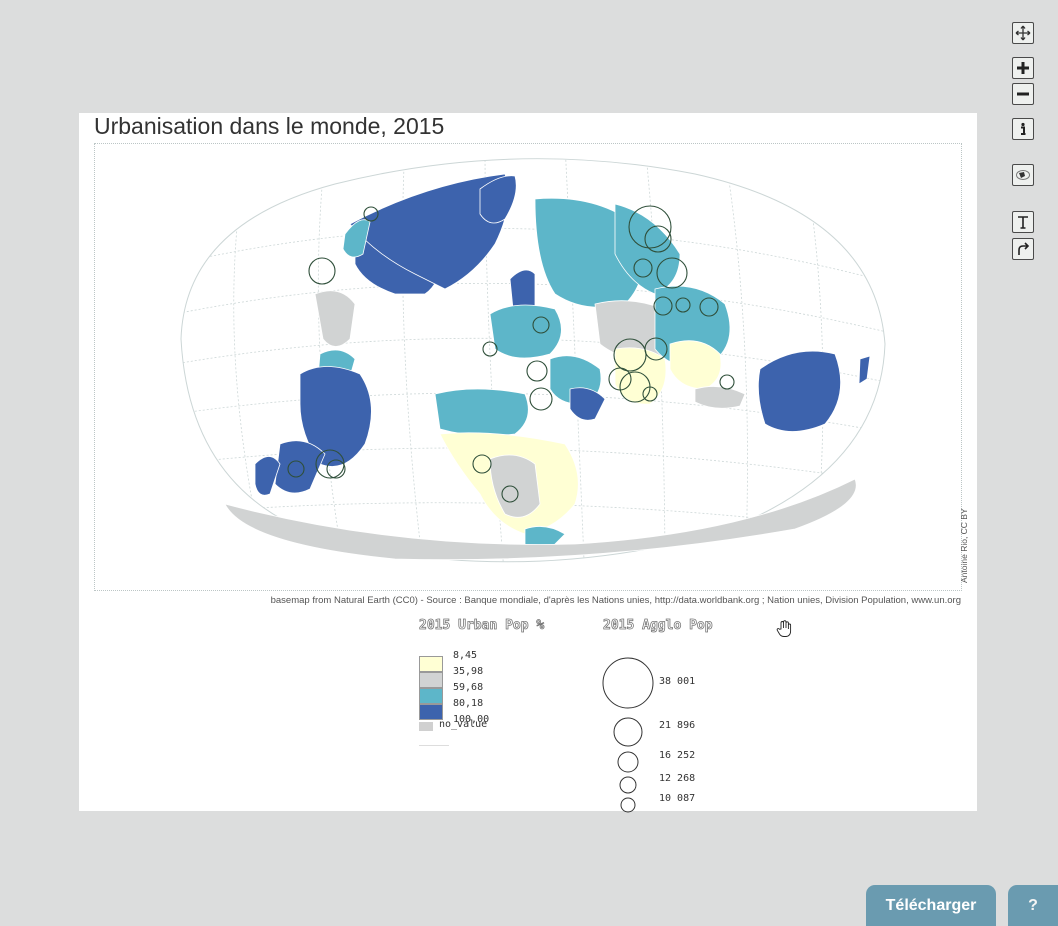  I want to click on legend-break: 59,68, so click(468, 687).